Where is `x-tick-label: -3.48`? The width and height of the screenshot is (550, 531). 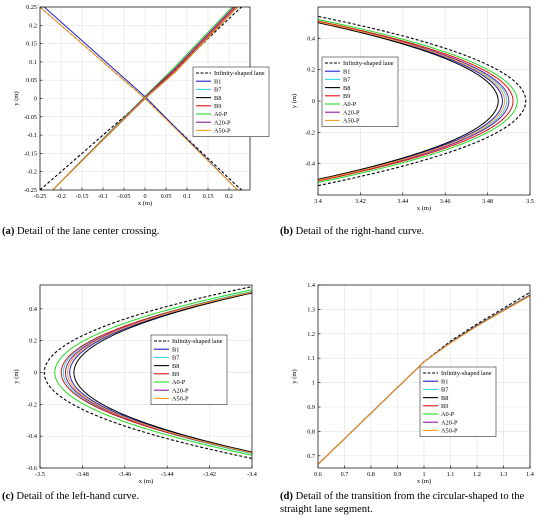 x-tick-label: -3.48 is located at coordinates (82, 474).